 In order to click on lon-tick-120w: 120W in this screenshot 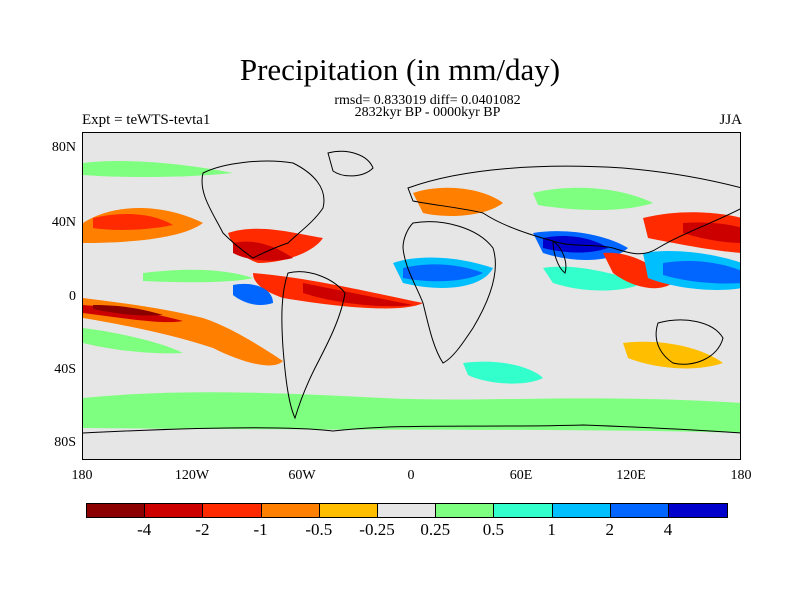, I will do `click(192, 475)`.